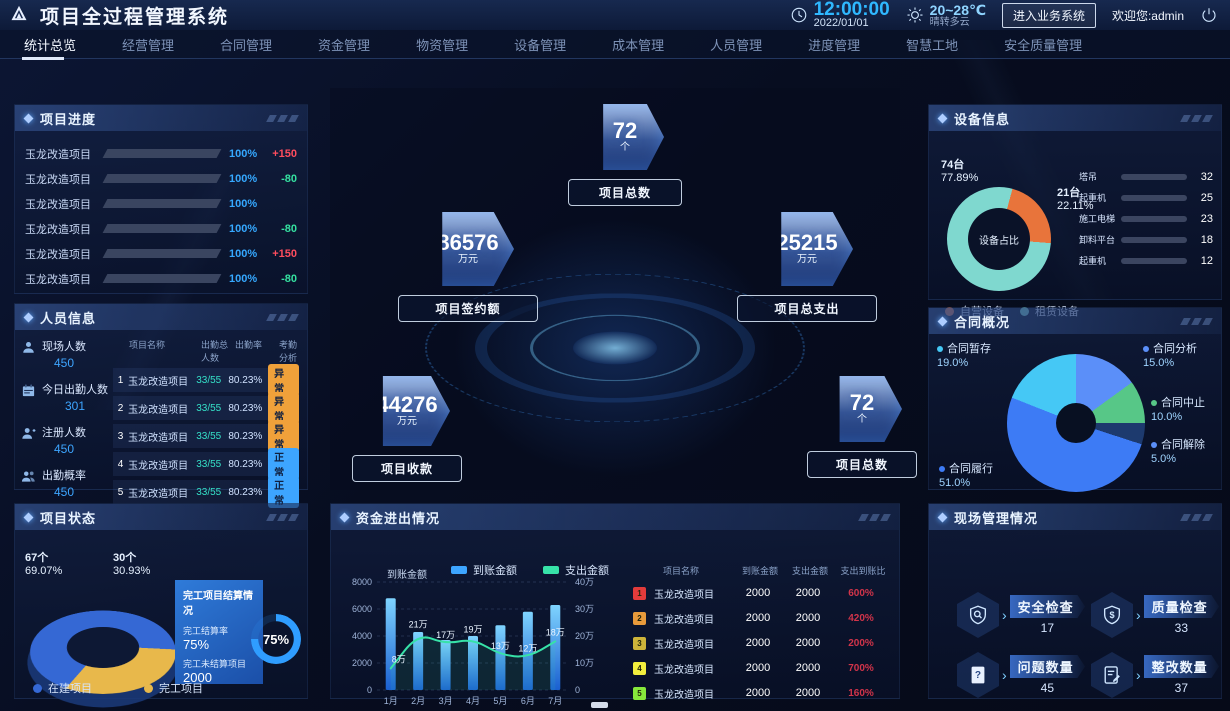 The width and height of the screenshot is (1230, 711). What do you see at coordinates (407, 468) in the screenshot?
I see `kpi-label: 项目收款` at bounding box center [407, 468].